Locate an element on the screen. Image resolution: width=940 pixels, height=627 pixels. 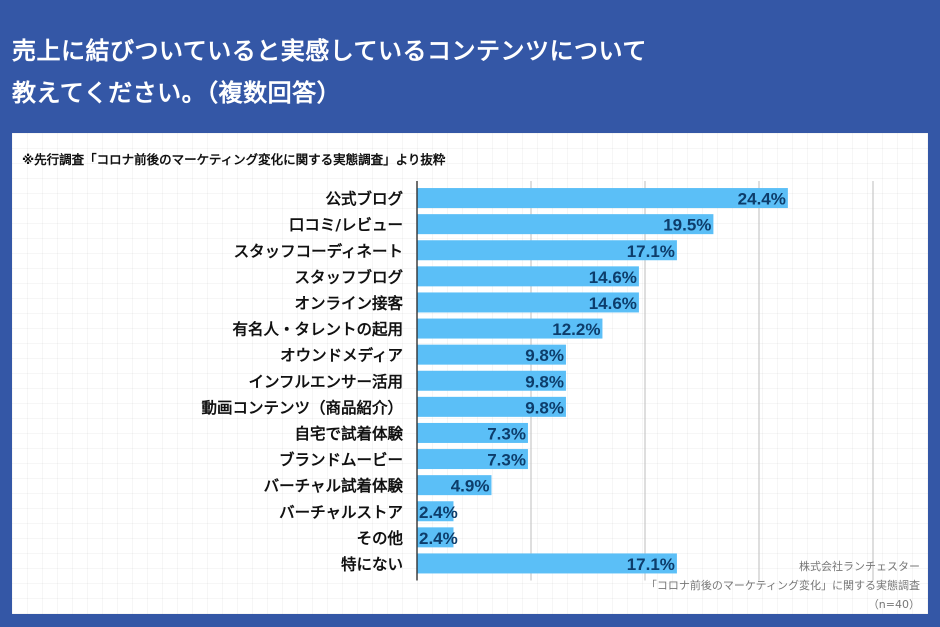
category-label-3: スタッフブログ is located at coordinates (348, 276).